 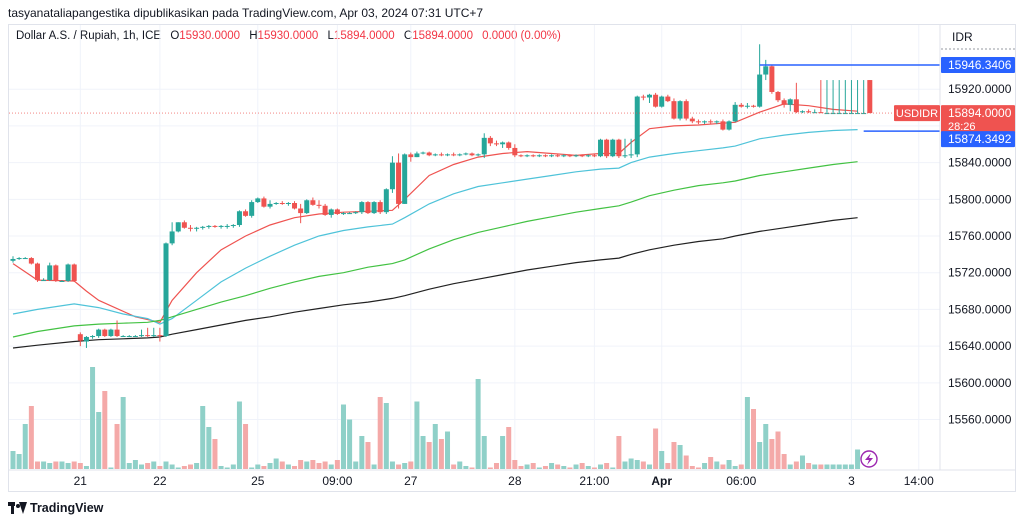 I want to click on price-tick-label: 15600.0000, so click(x=980, y=383).